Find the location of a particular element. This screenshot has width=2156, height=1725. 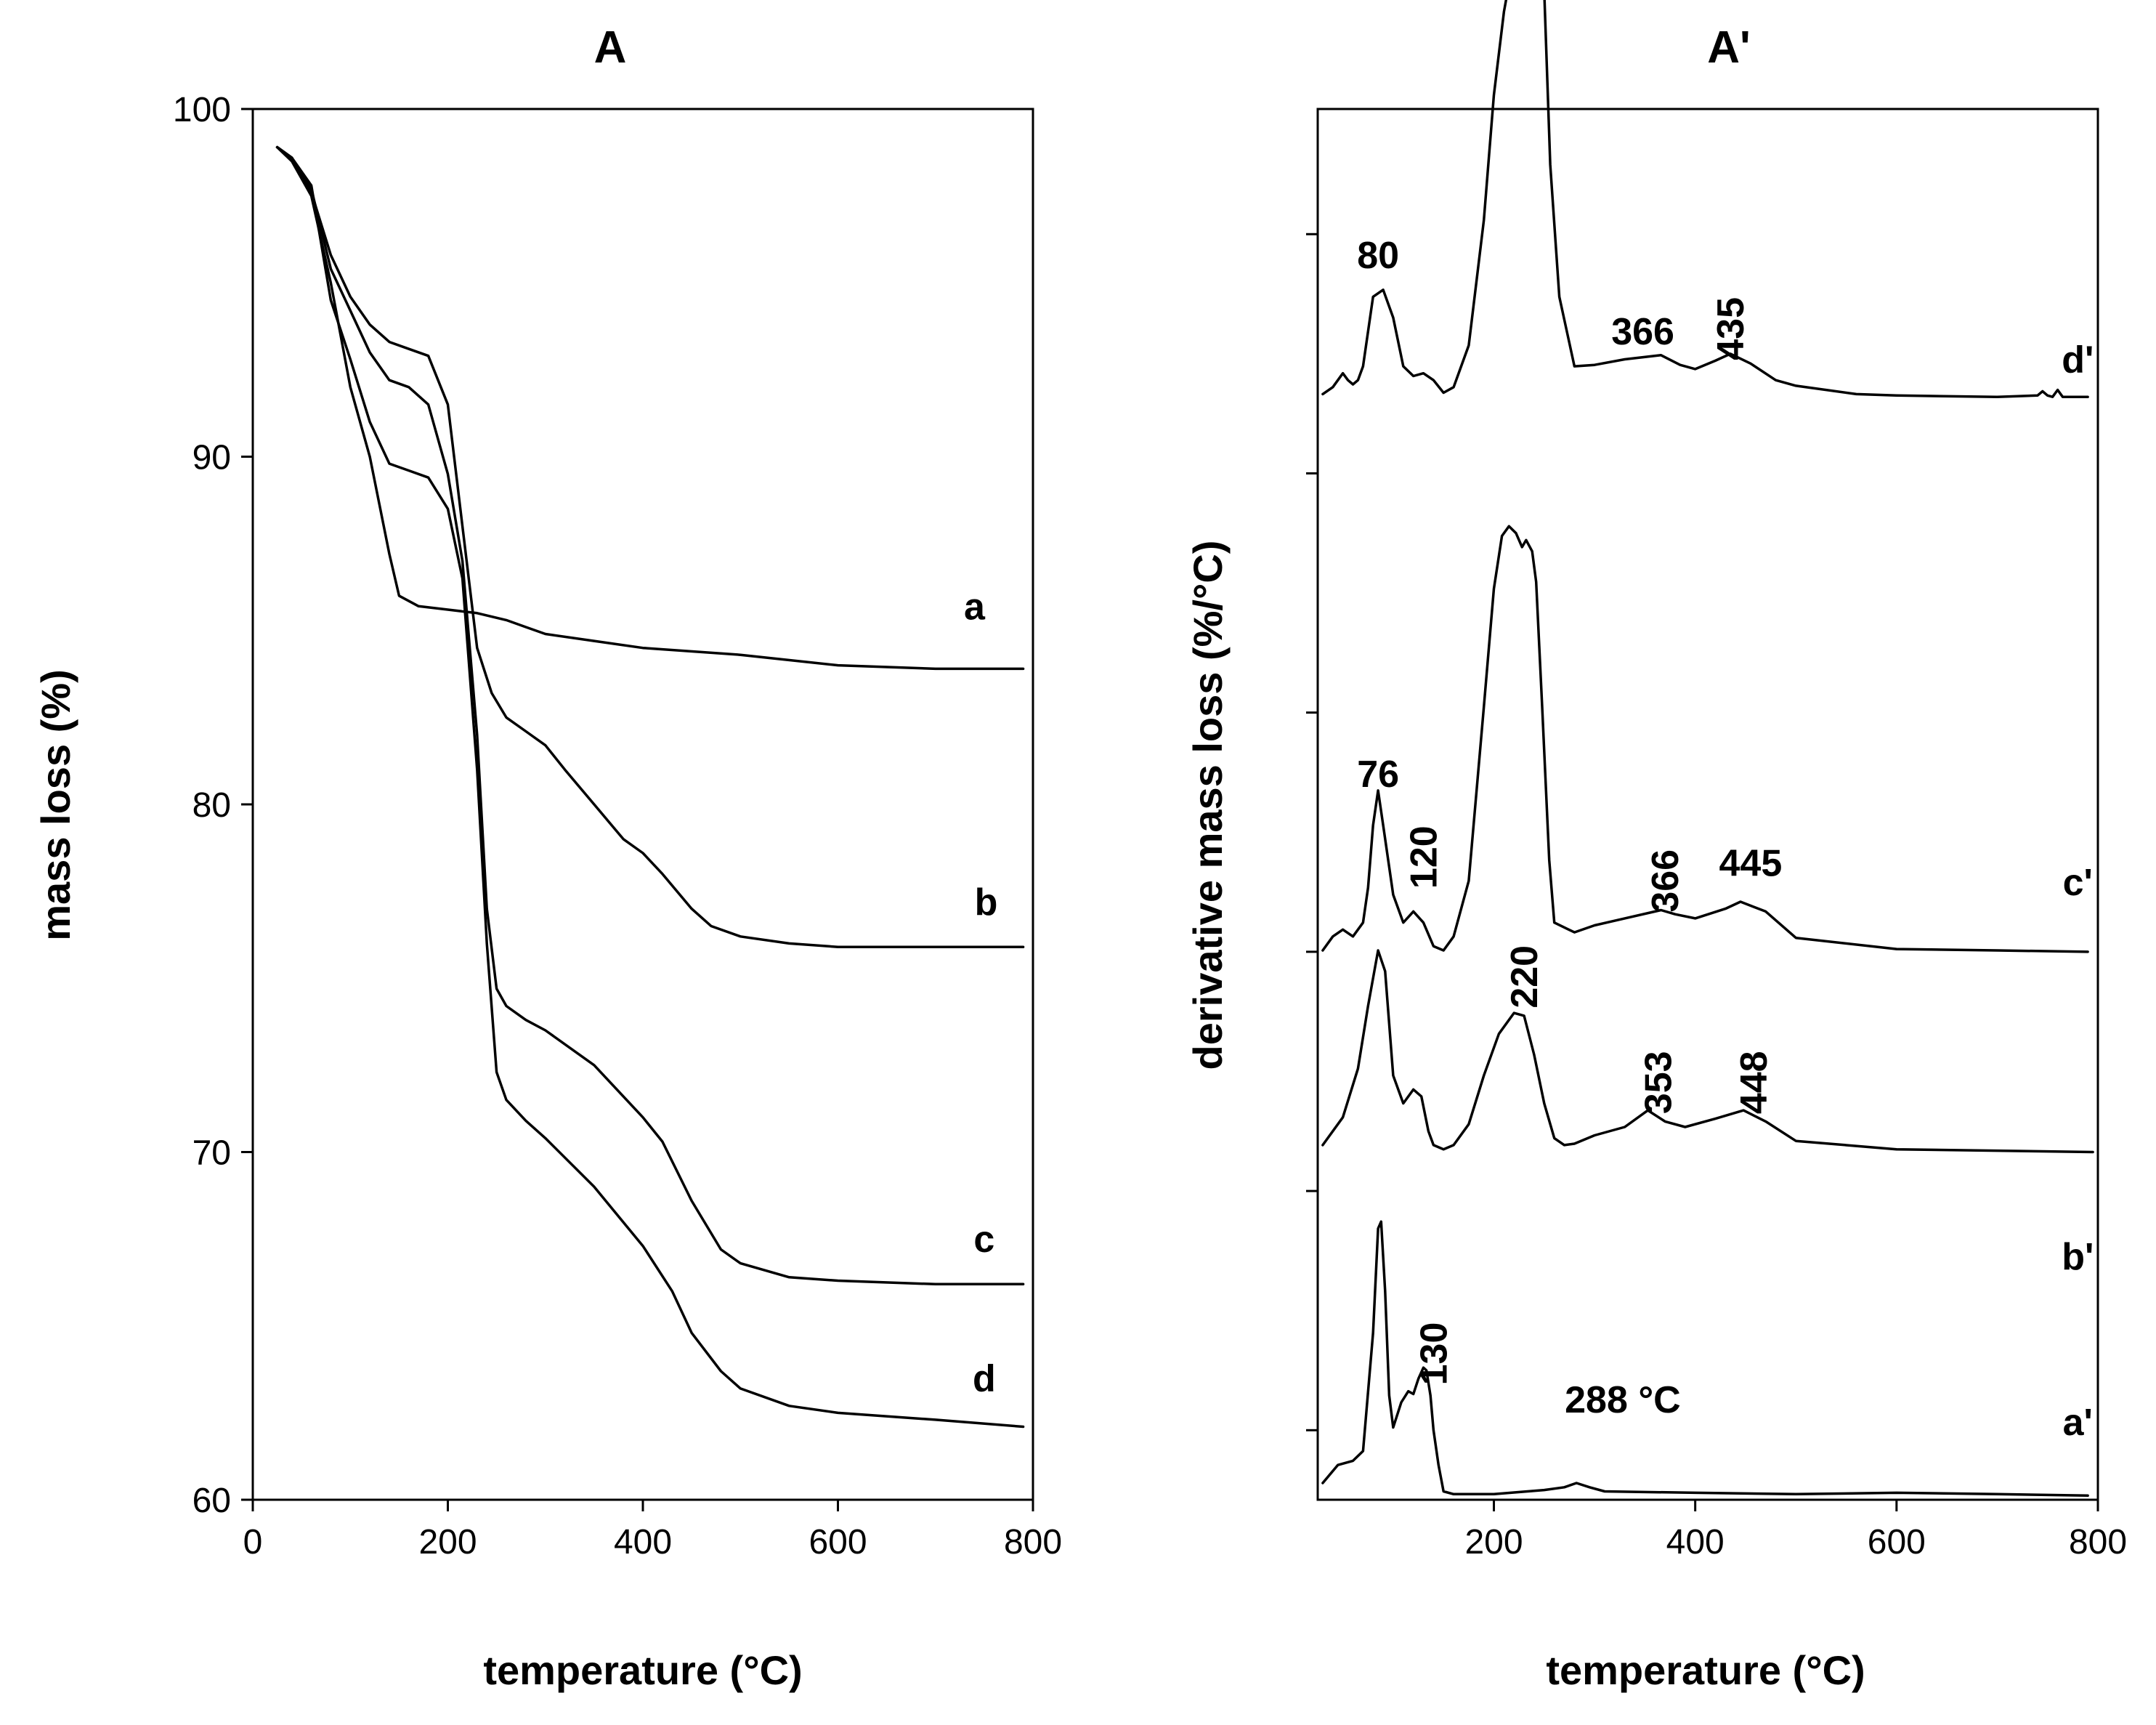

curve-label-a: a is located at coordinates (975, 607).